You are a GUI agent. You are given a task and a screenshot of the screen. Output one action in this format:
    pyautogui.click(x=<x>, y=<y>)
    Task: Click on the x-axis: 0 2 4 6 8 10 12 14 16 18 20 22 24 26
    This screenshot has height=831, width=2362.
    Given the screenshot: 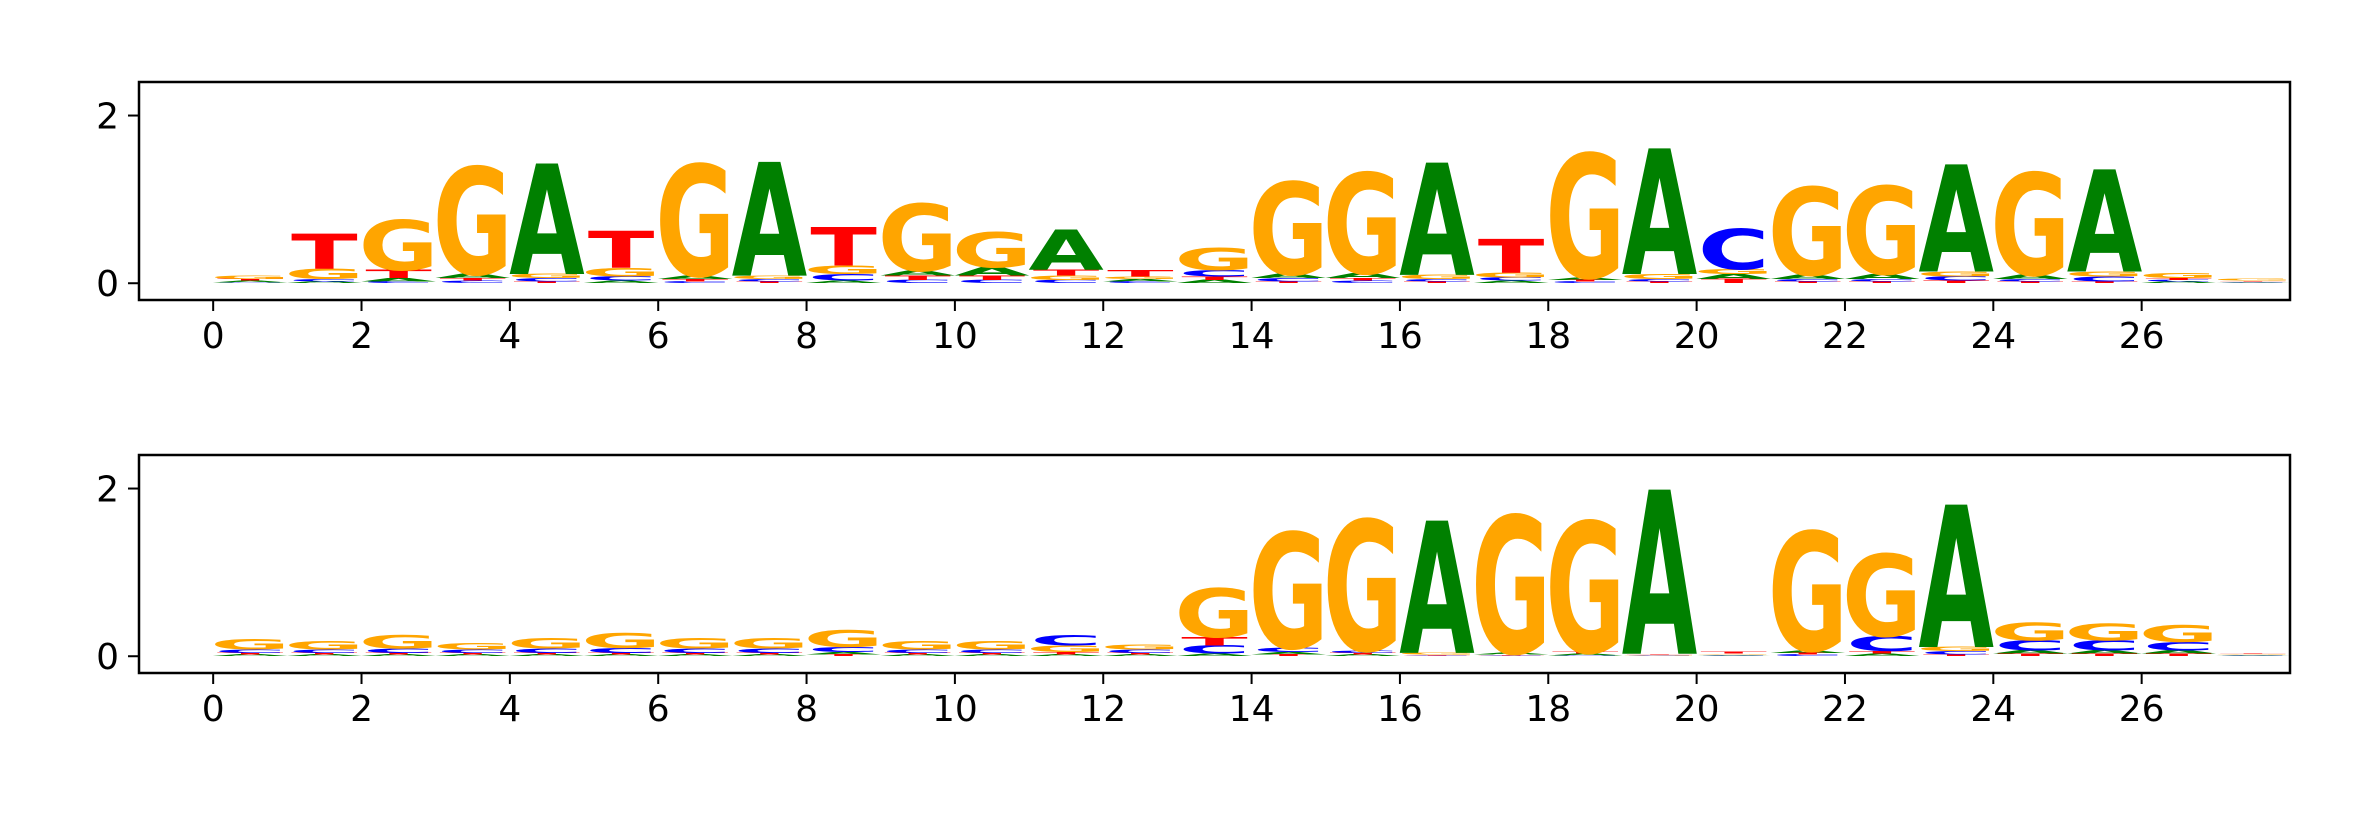 What is the action you would take?
    pyautogui.click(x=1183, y=701)
    